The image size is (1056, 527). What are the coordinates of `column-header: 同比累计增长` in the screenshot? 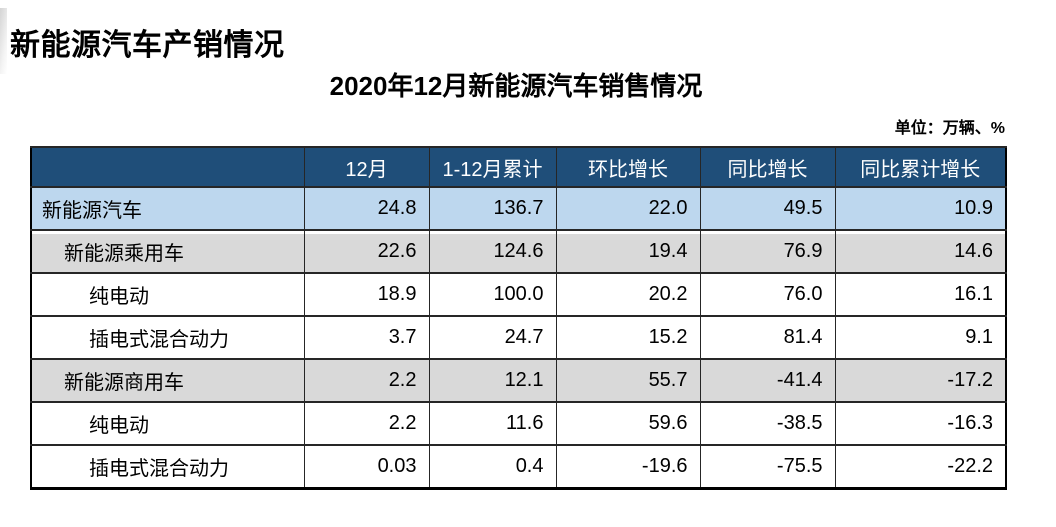 It's located at (920, 167).